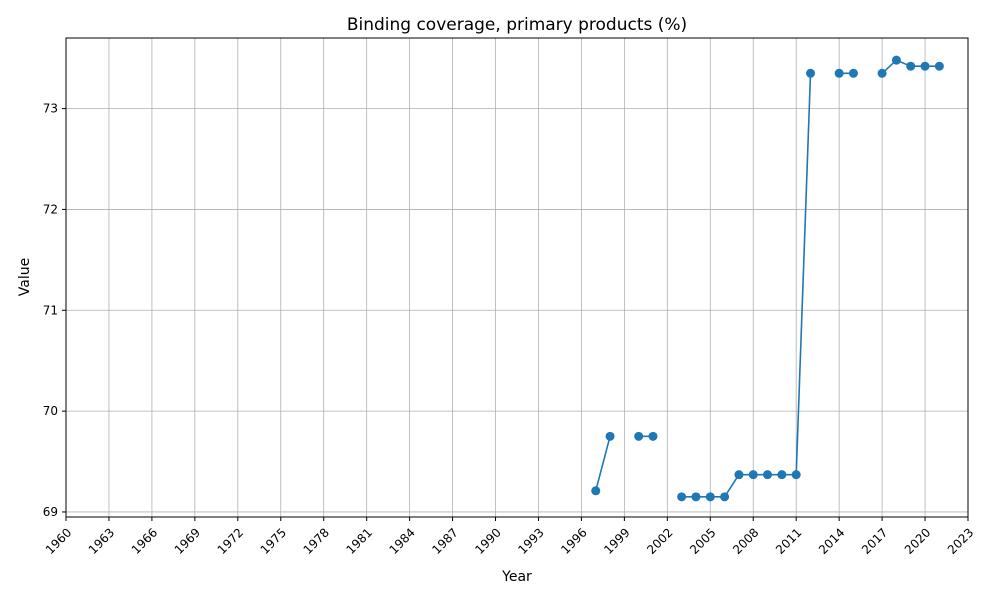 Image resolution: width=1000 pixels, height=600 pixels. What do you see at coordinates (788, 540) in the screenshot?
I see `x-tick-label: 2011` at bounding box center [788, 540].